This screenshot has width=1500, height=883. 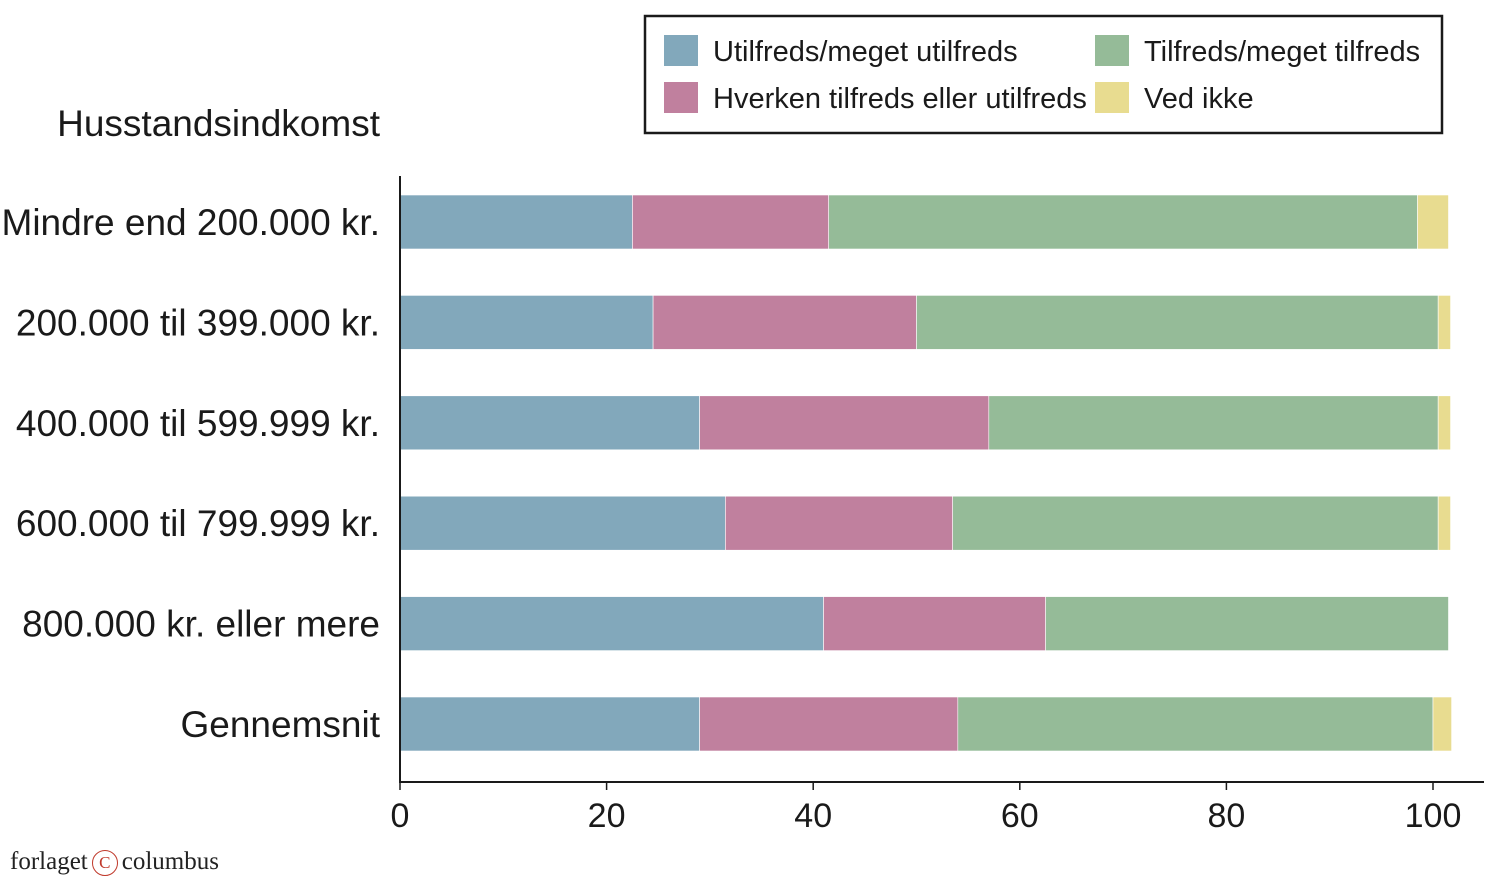 What do you see at coordinates (813, 816) in the screenshot?
I see `x-tick-label: 40` at bounding box center [813, 816].